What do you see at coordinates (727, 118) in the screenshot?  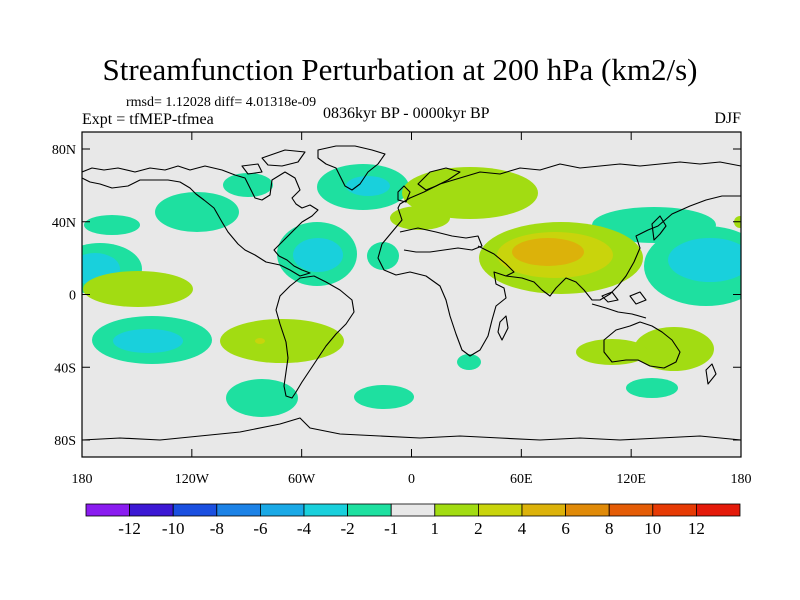 I see `season-label: DJF` at bounding box center [727, 118].